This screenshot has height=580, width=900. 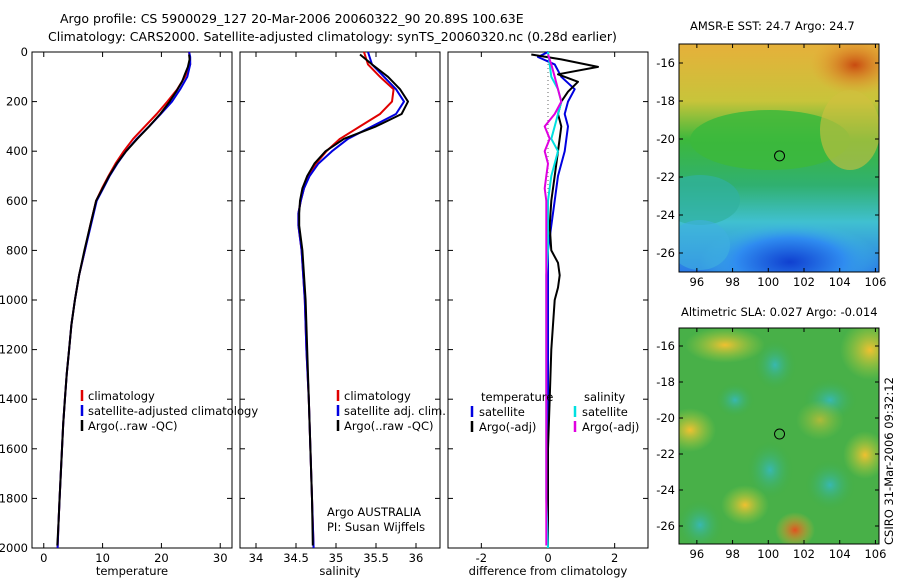 I want to click on y-tick-label: 400, so click(x=17, y=151).